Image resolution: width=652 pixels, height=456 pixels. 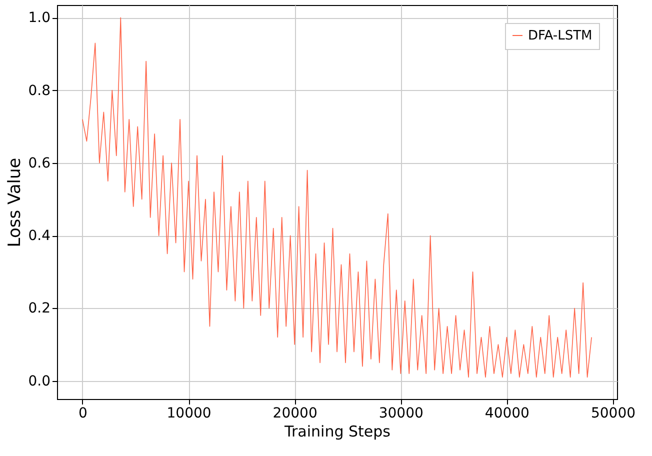 What do you see at coordinates (39, 308) in the screenshot?
I see `y-tick-label: 0.2` at bounding box center [39, 308].